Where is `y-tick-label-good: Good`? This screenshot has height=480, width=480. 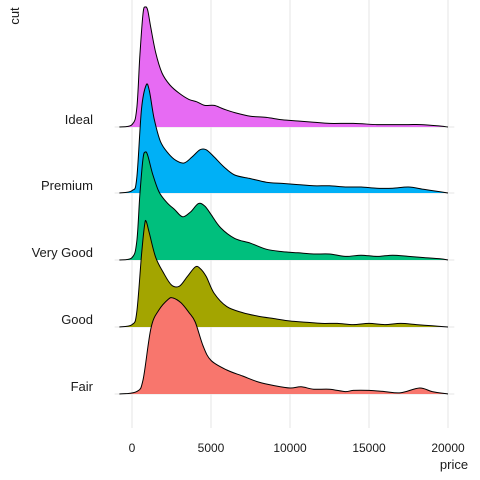
y-tick-label-good: Good is located at coordinates (77, 319).